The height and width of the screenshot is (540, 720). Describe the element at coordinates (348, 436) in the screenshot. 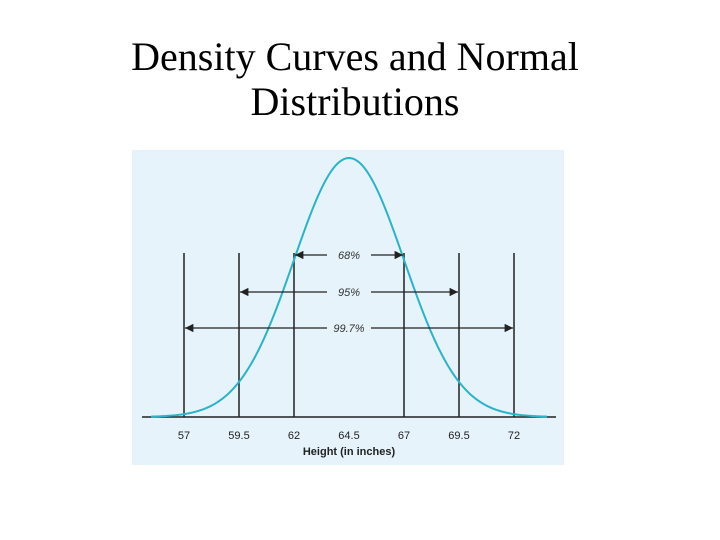

I see `x-tick-label: 64.5` at that location.